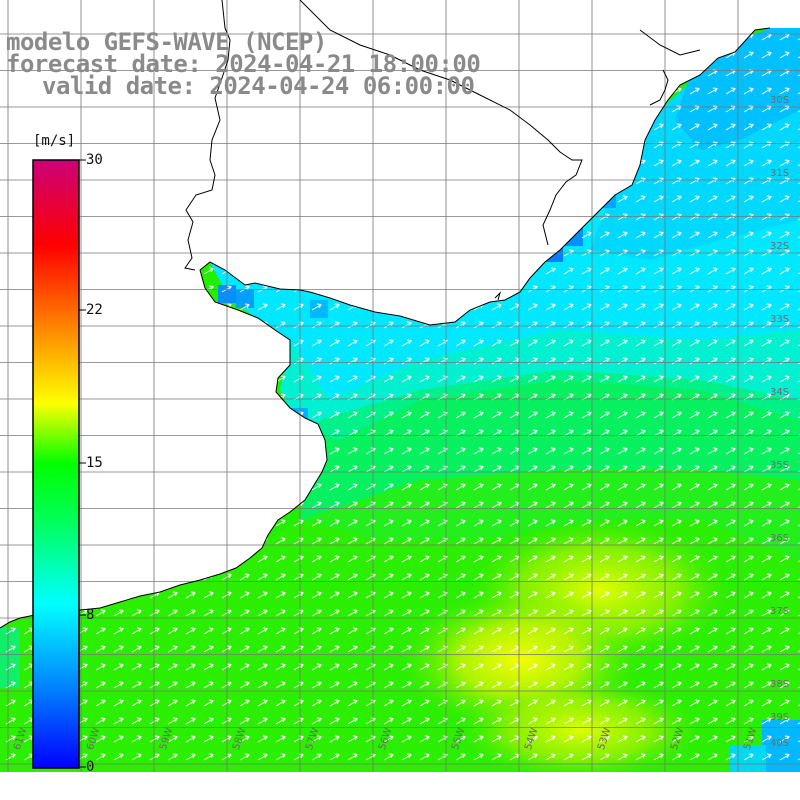  What do you see at coordinates (780, 246) in the screenshot?
I see `lat-label-32s: 32S` at bounding box center [780, 246].